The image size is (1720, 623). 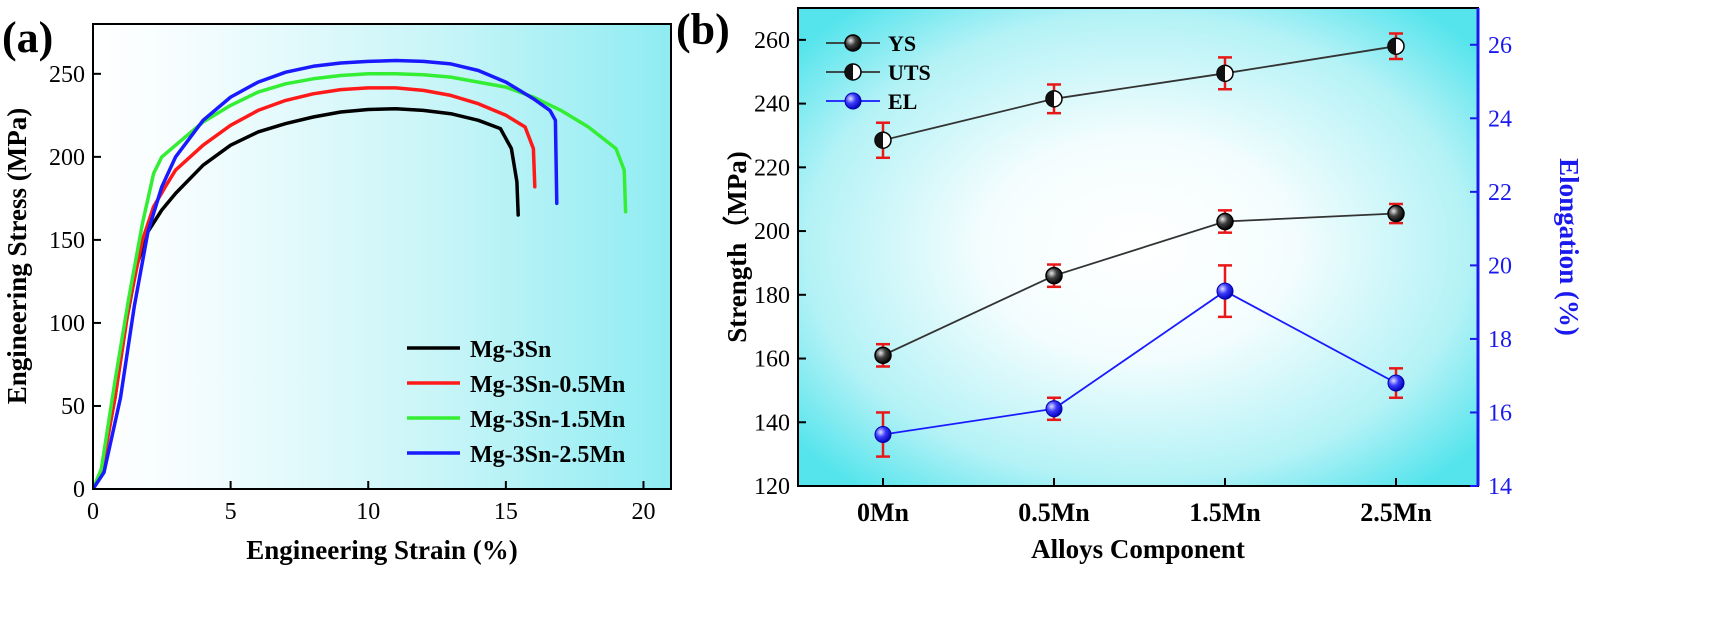 What do you see at coordinates (67, 158) in the screenshot?
I see `panel-a-y-tick-label: 200` at bounding box center [67, 158].